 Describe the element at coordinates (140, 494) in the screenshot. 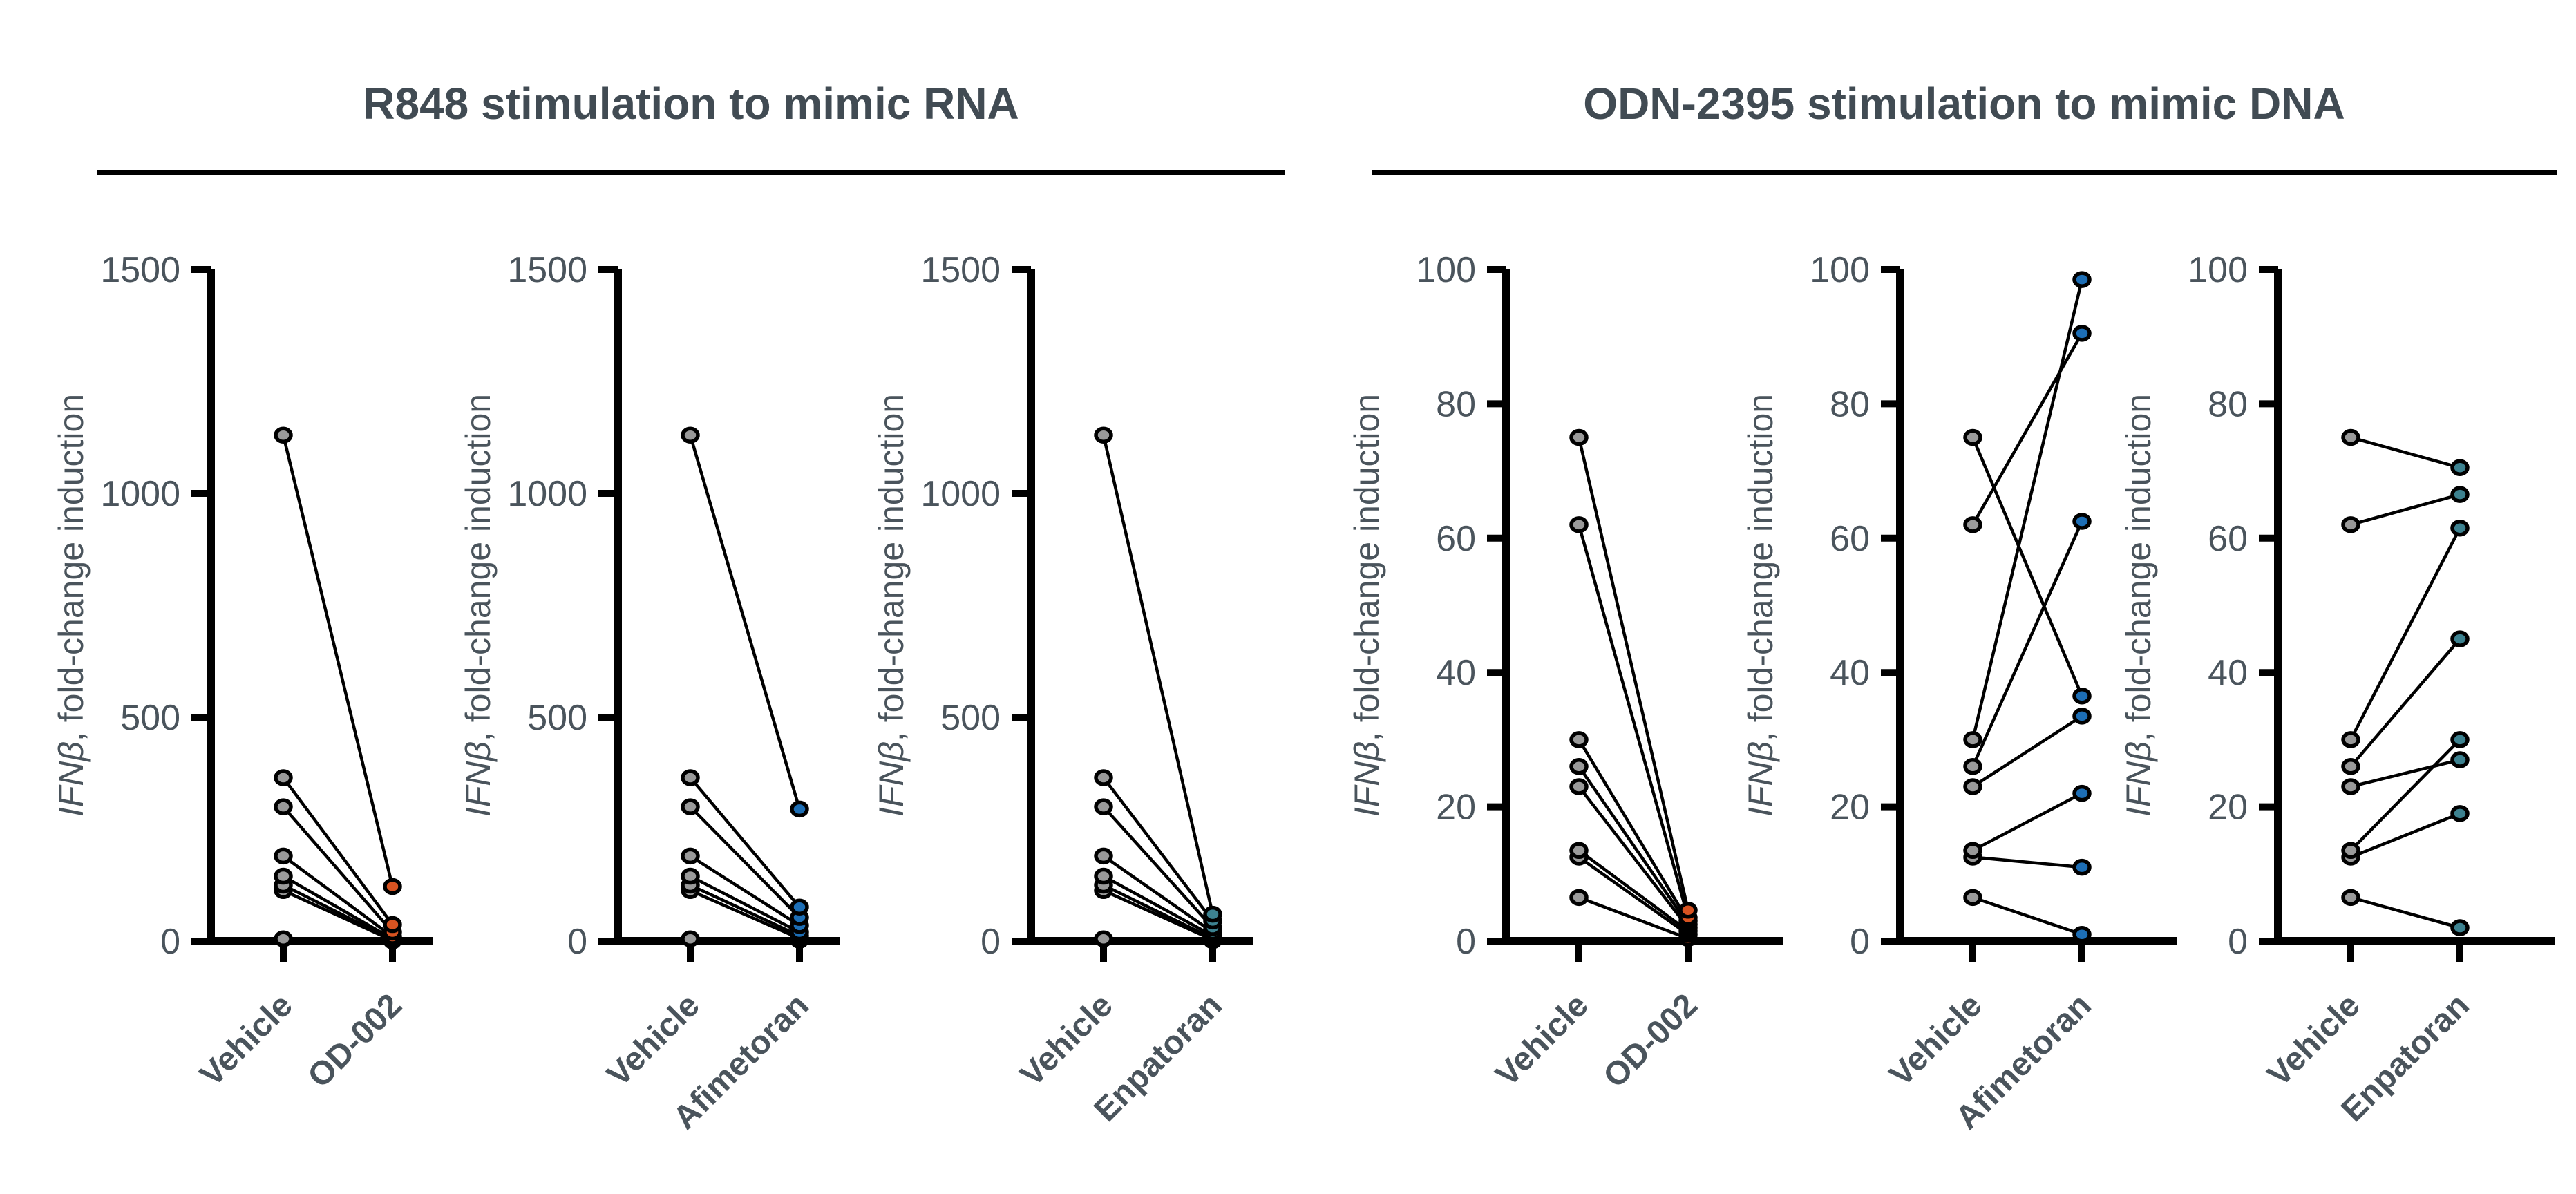

I see `y-tick-label: 1000` at that location.